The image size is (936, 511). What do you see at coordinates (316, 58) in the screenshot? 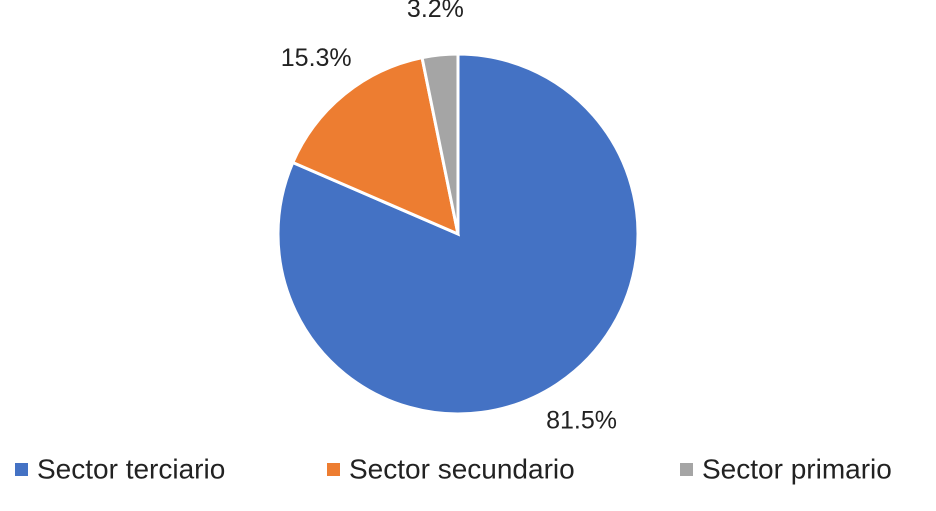
I see `value-label: 15.3%` at bounding box center [316, 58].